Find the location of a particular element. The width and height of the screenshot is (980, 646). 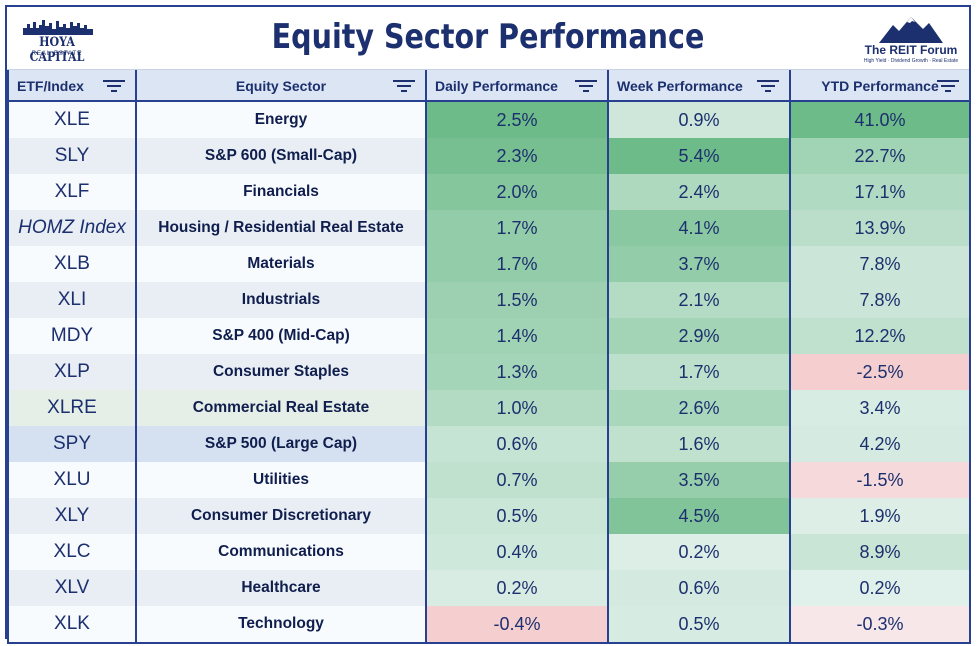

reit-forum-name: The REIT Forum is located at coordinates (911, 50).